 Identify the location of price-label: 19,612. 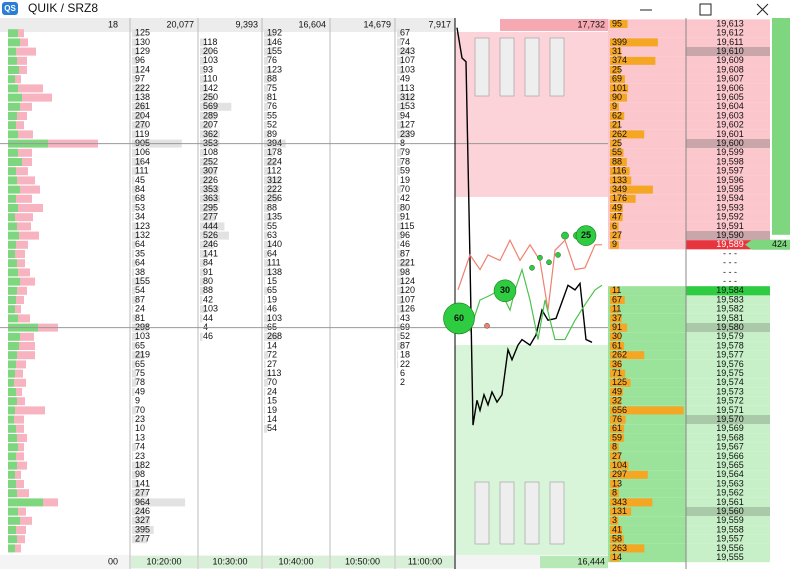
(730, 33).